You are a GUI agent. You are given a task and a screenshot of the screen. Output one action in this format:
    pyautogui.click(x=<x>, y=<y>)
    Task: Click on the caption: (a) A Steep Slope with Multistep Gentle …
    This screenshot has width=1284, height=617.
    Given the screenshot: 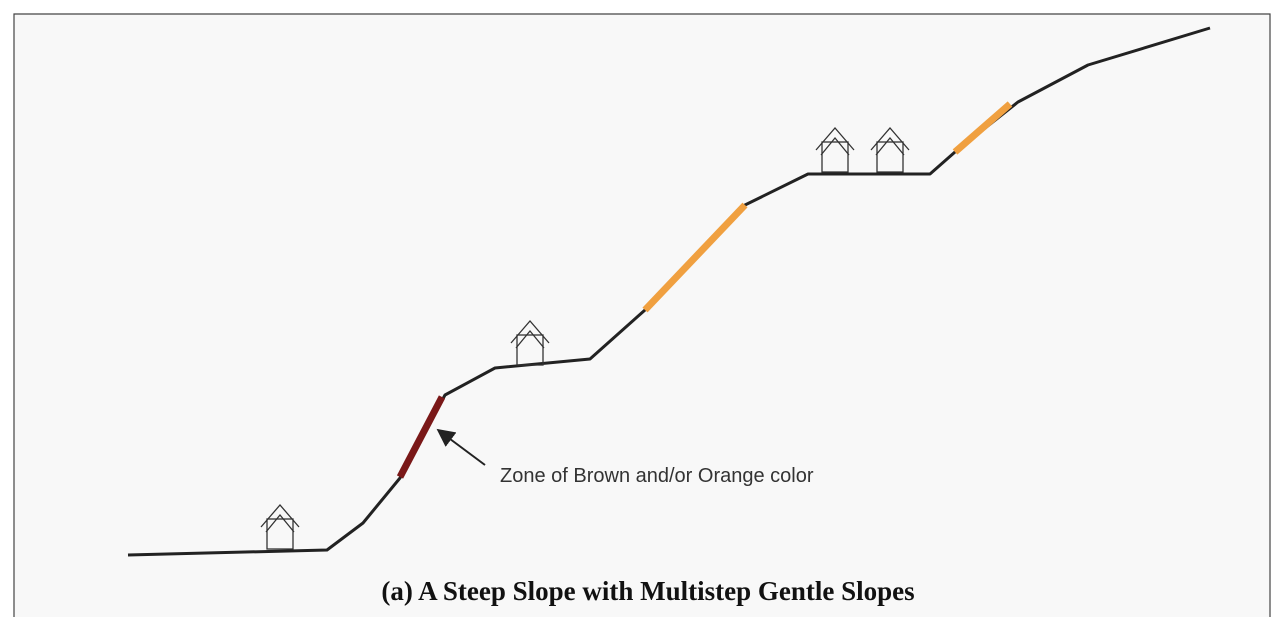 What is the action you would take?
    pyautogui.click(x=647, y=591)
    